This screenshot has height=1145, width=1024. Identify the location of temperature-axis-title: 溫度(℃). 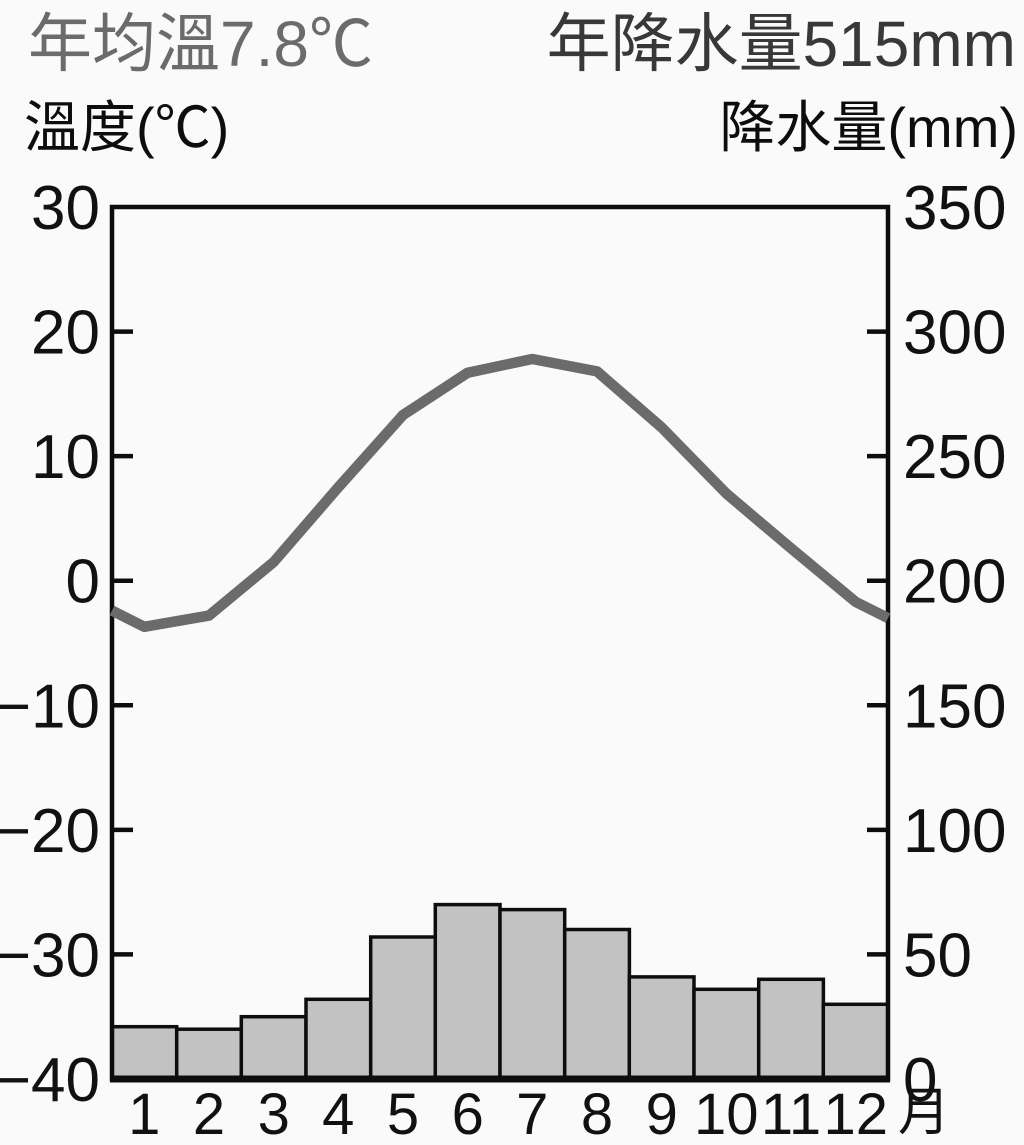
(127, 127).